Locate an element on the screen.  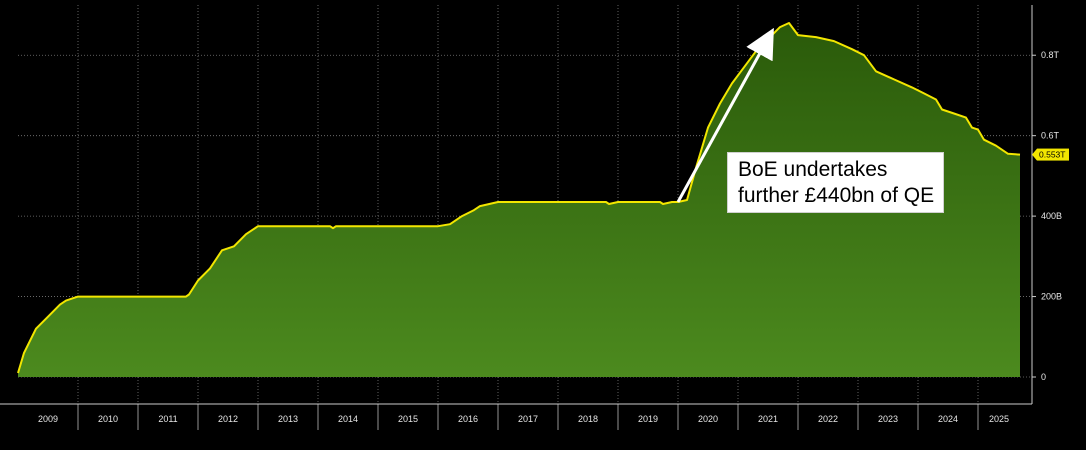
x-tick-label: 2018 is located at coordinates (588, 419).